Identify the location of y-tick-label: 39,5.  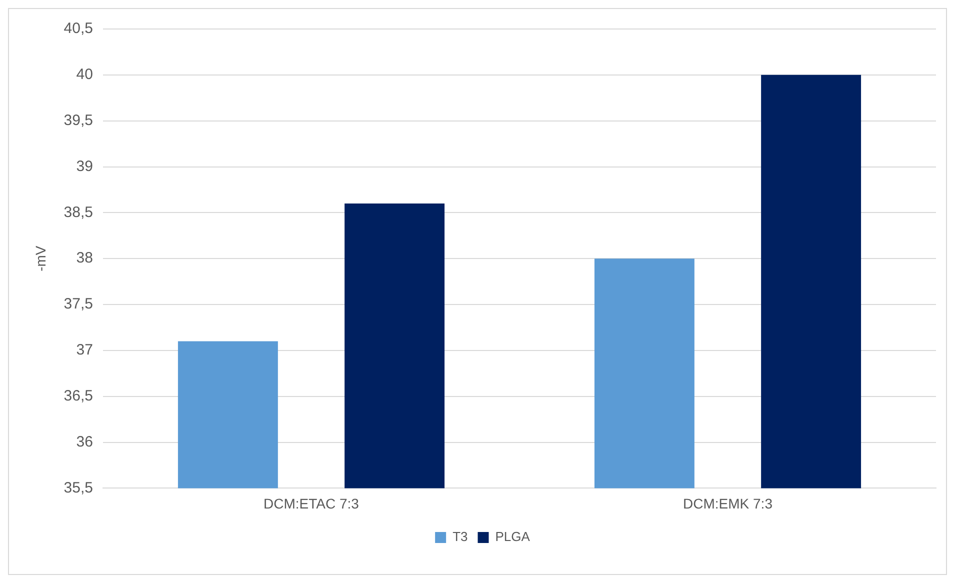
(78, 120).